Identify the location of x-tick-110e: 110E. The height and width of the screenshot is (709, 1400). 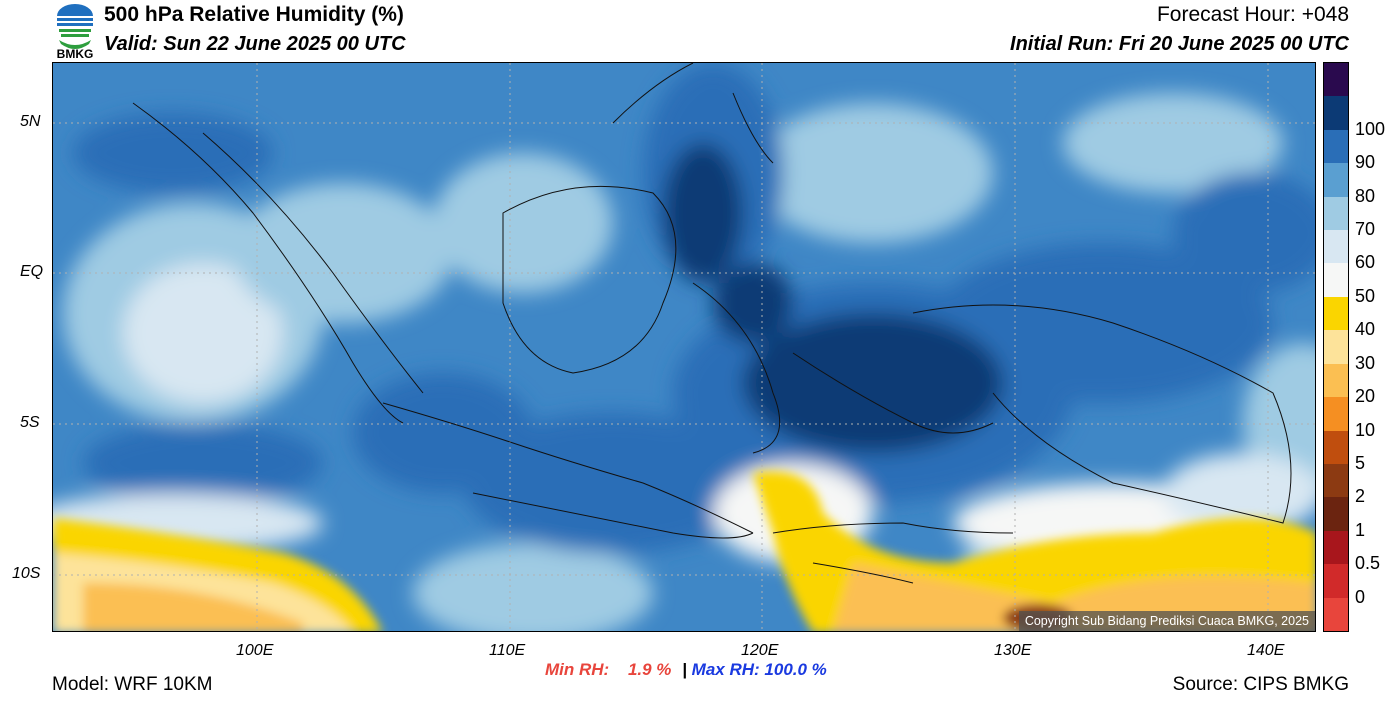
(507, 650).